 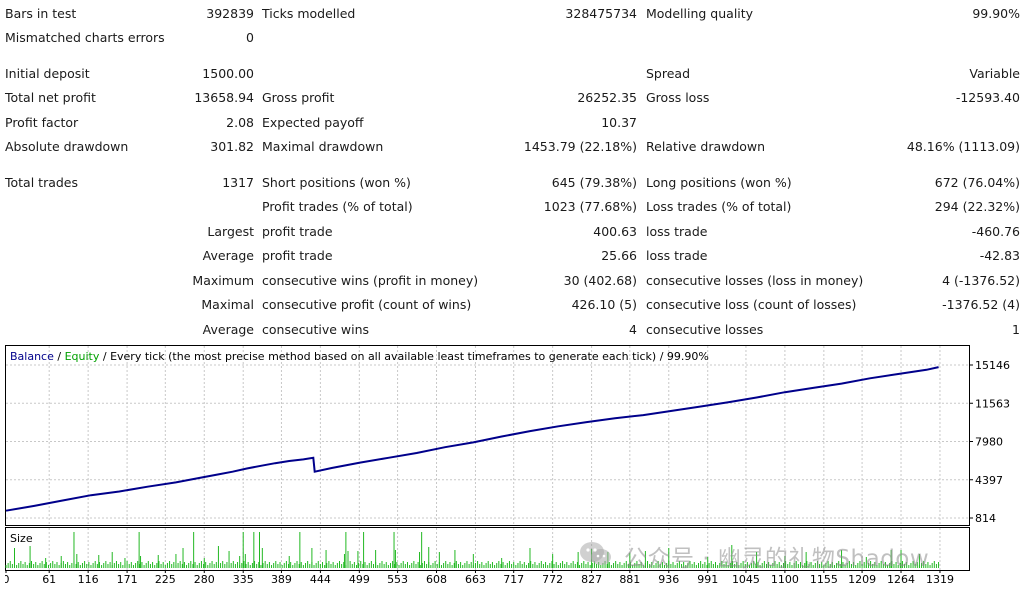 What do you see at coordinates (127, 579) in the screenshot?
I see `x-tick-label: 171` at bounding box center [127, 579].